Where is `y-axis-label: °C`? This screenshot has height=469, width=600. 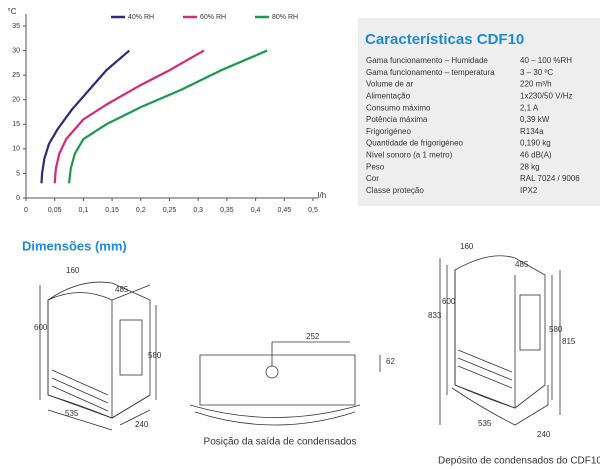 y-axis-label: °C is located at coordinates (12, 11).